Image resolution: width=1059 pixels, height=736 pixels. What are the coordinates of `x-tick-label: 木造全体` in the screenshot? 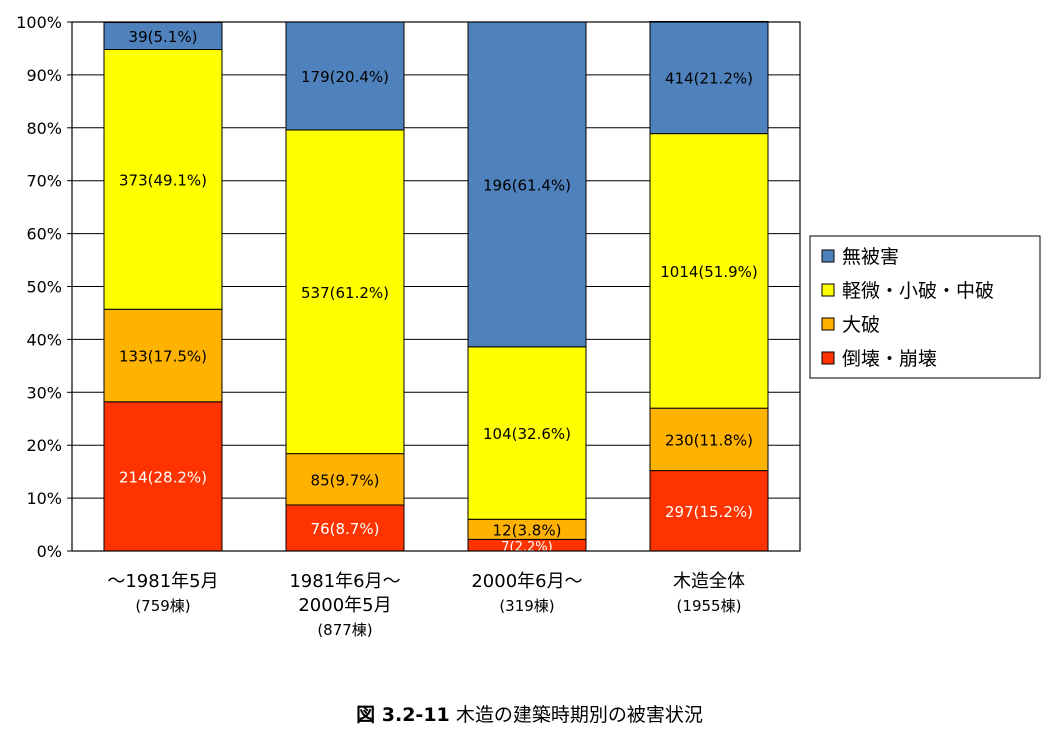 It's located at (709, 581).